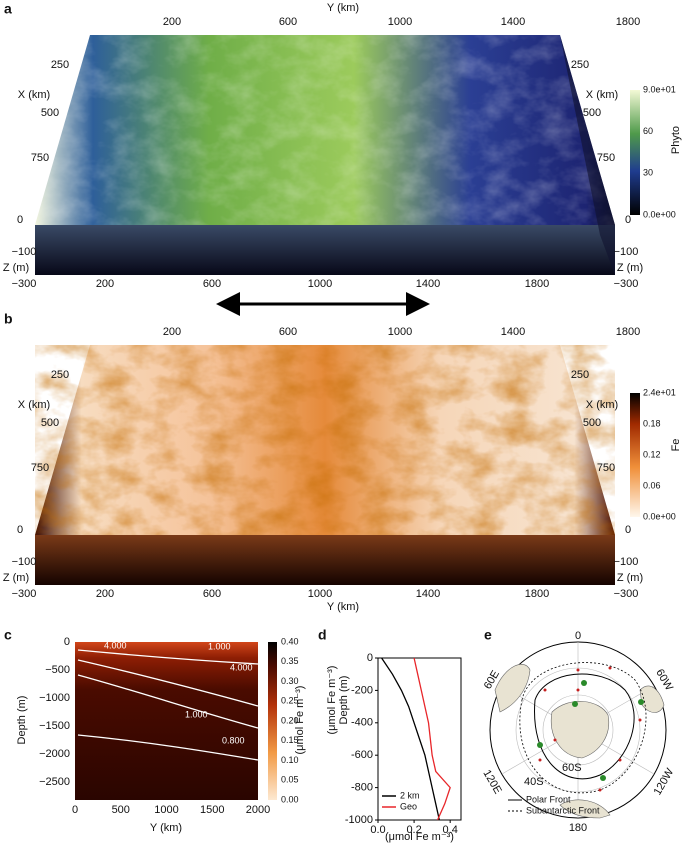 This screenshot has width=685, height=844. I want to click on x-tick-label: 2000, so click(258, 810).